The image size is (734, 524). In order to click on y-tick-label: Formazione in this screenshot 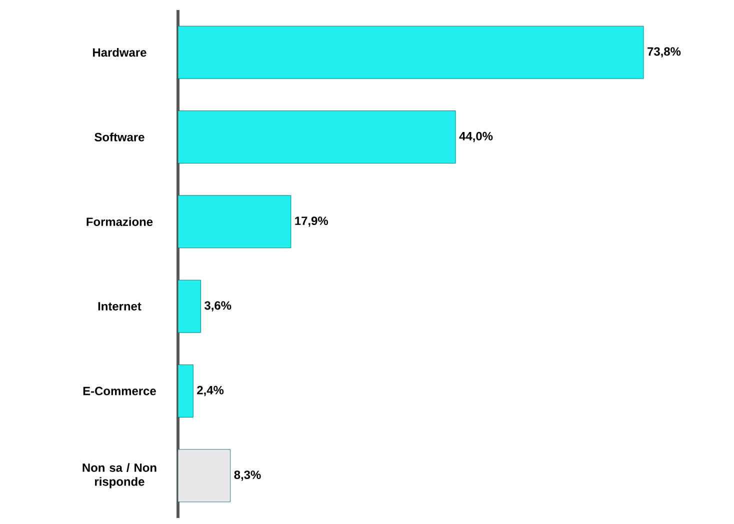, I will do `click(119, 221)`.